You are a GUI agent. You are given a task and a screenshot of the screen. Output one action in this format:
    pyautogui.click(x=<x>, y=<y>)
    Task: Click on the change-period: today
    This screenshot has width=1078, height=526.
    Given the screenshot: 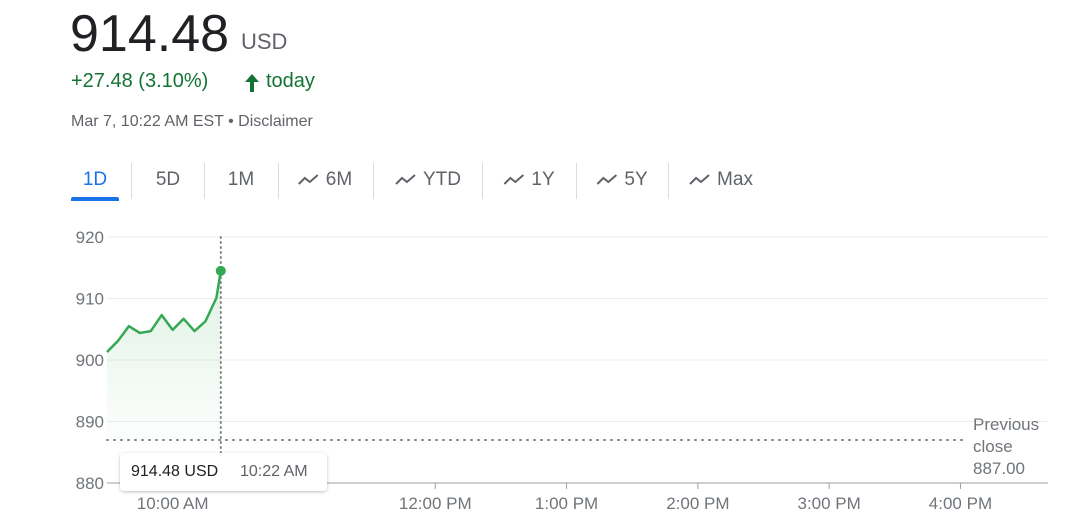 What is the action you would take?
    pyautogui.click(x=290, y=81)
    